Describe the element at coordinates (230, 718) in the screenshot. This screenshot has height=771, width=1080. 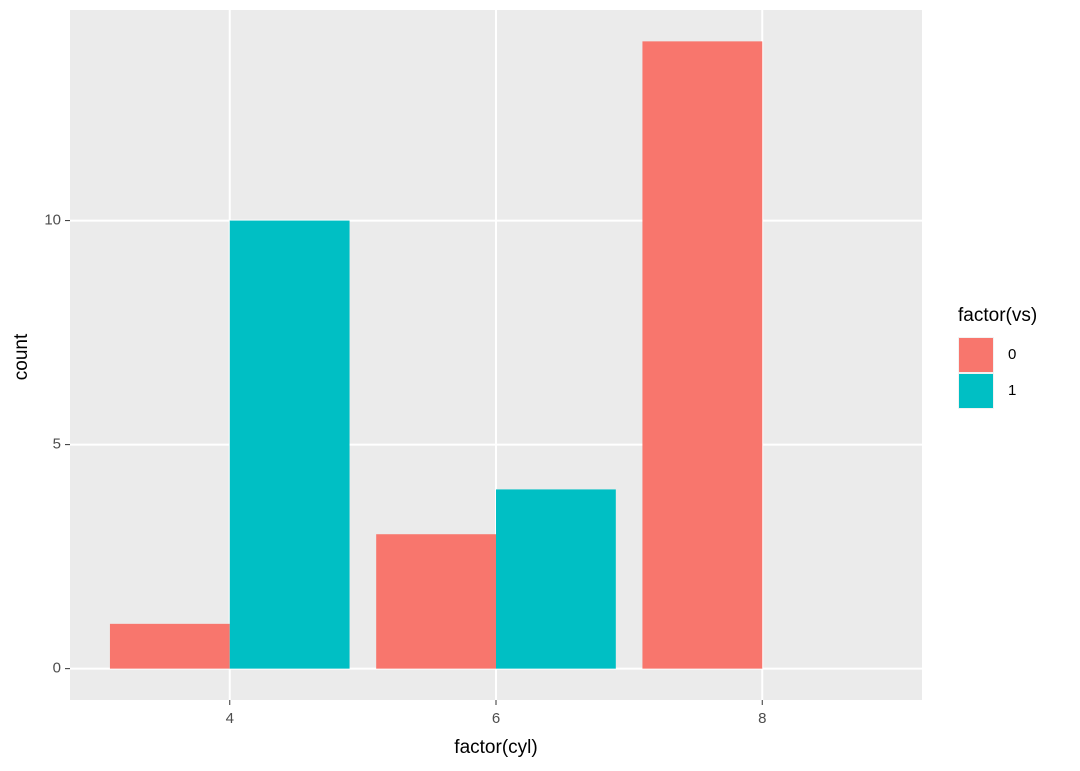
I see `x-tick-label: 4` at that location.